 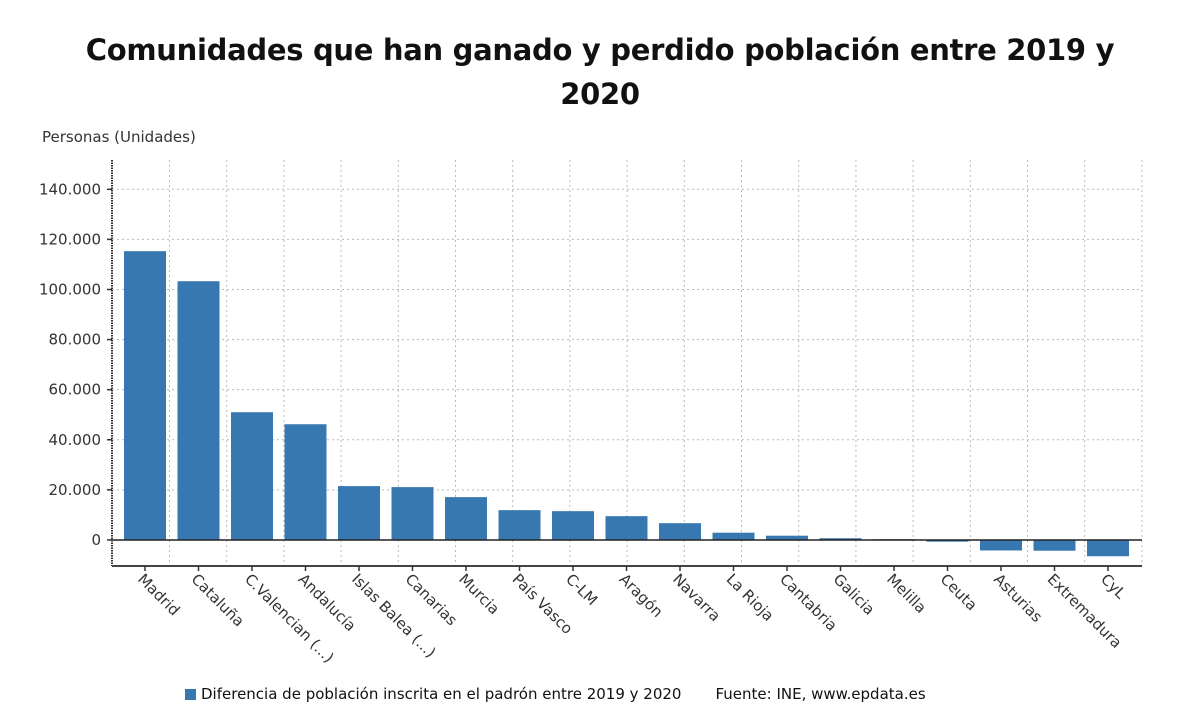 What do you see at coordinates (906, 593) in the screenshot?
I see `x-tick-label: Melilla` at bounding box center [906, 593].